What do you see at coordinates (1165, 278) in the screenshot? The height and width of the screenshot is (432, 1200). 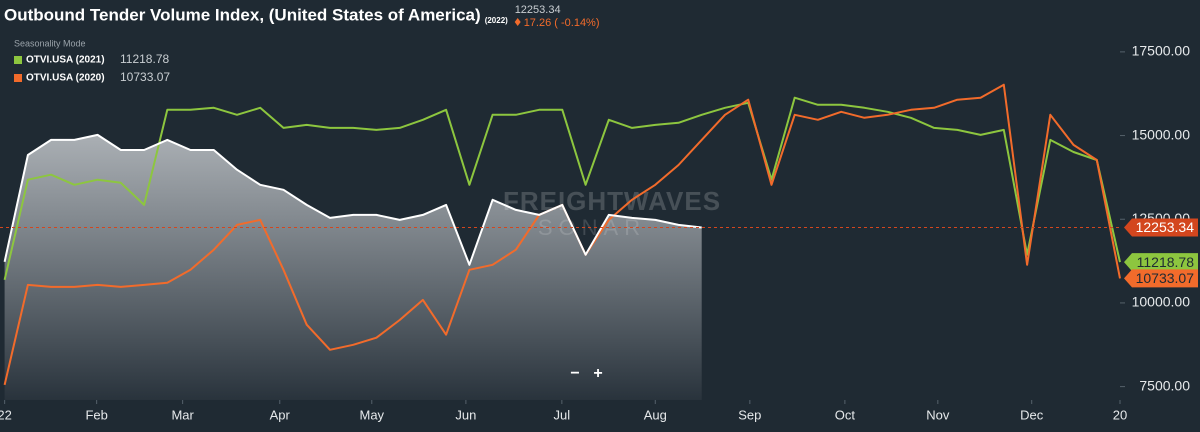 I see `value-badge-label: 10733.07` at bounding box center [1165, 278].